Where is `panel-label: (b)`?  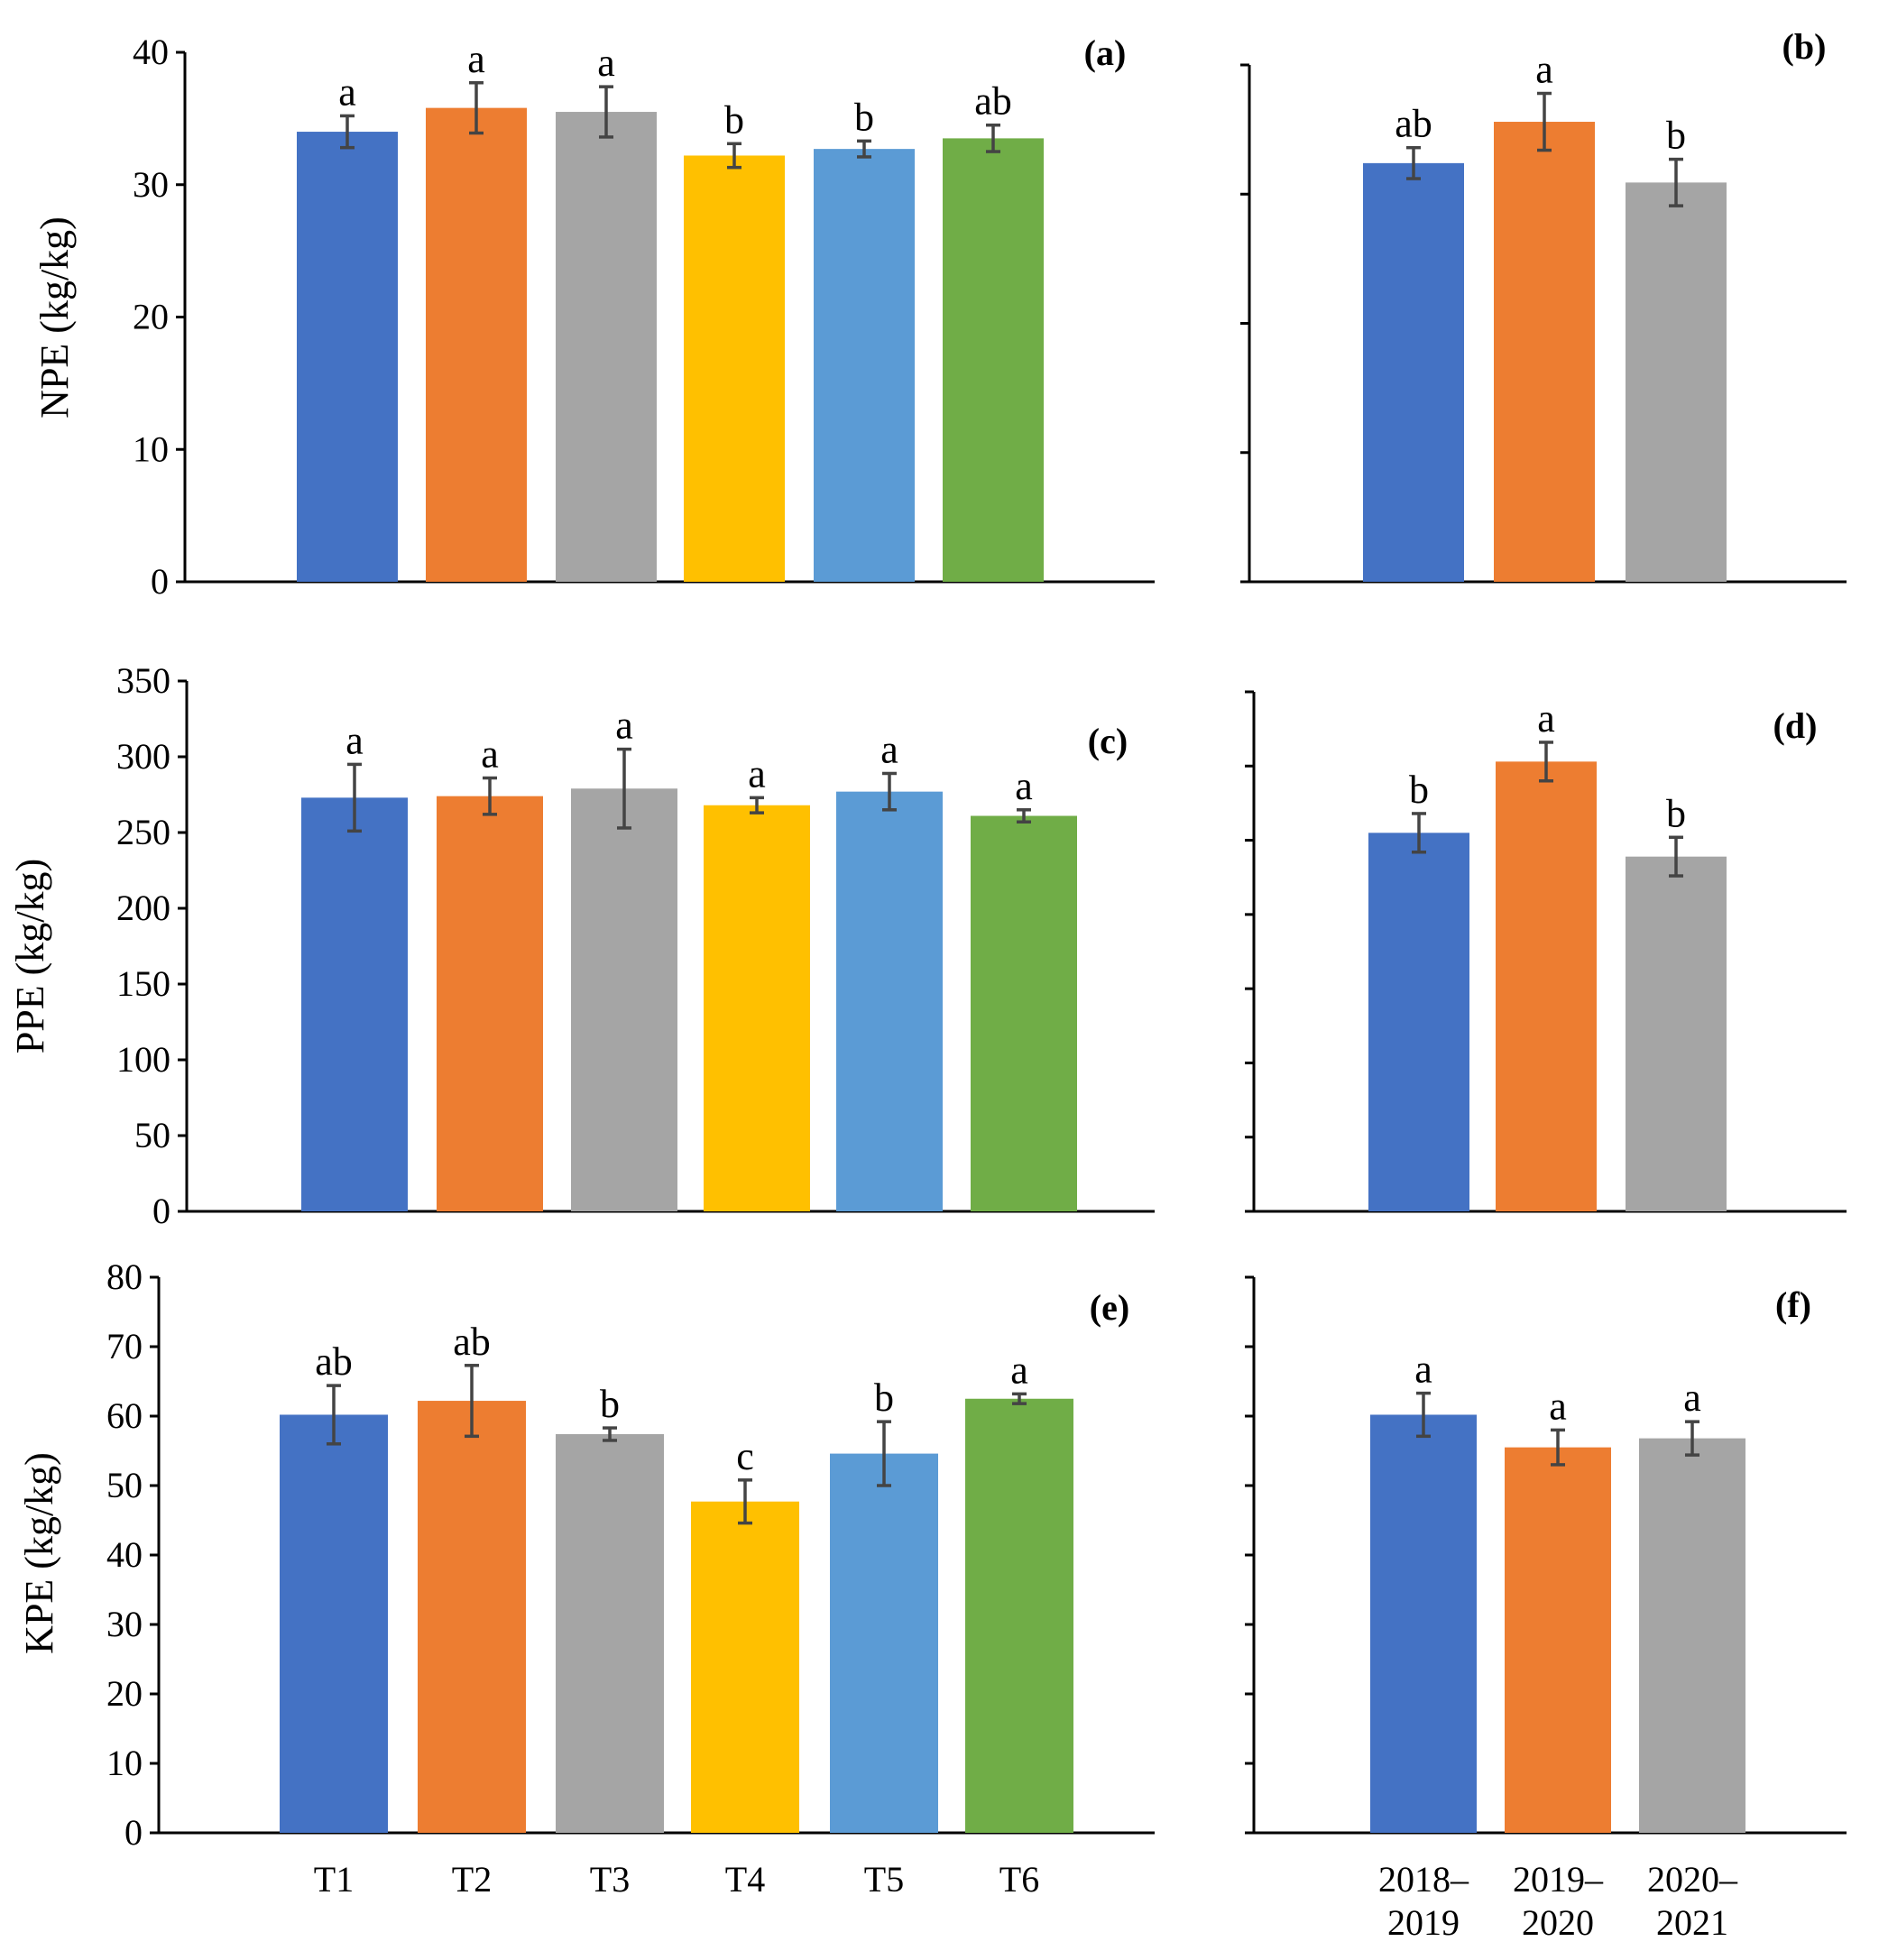 panel-label: (b) is located at coordinates (1804, 46).